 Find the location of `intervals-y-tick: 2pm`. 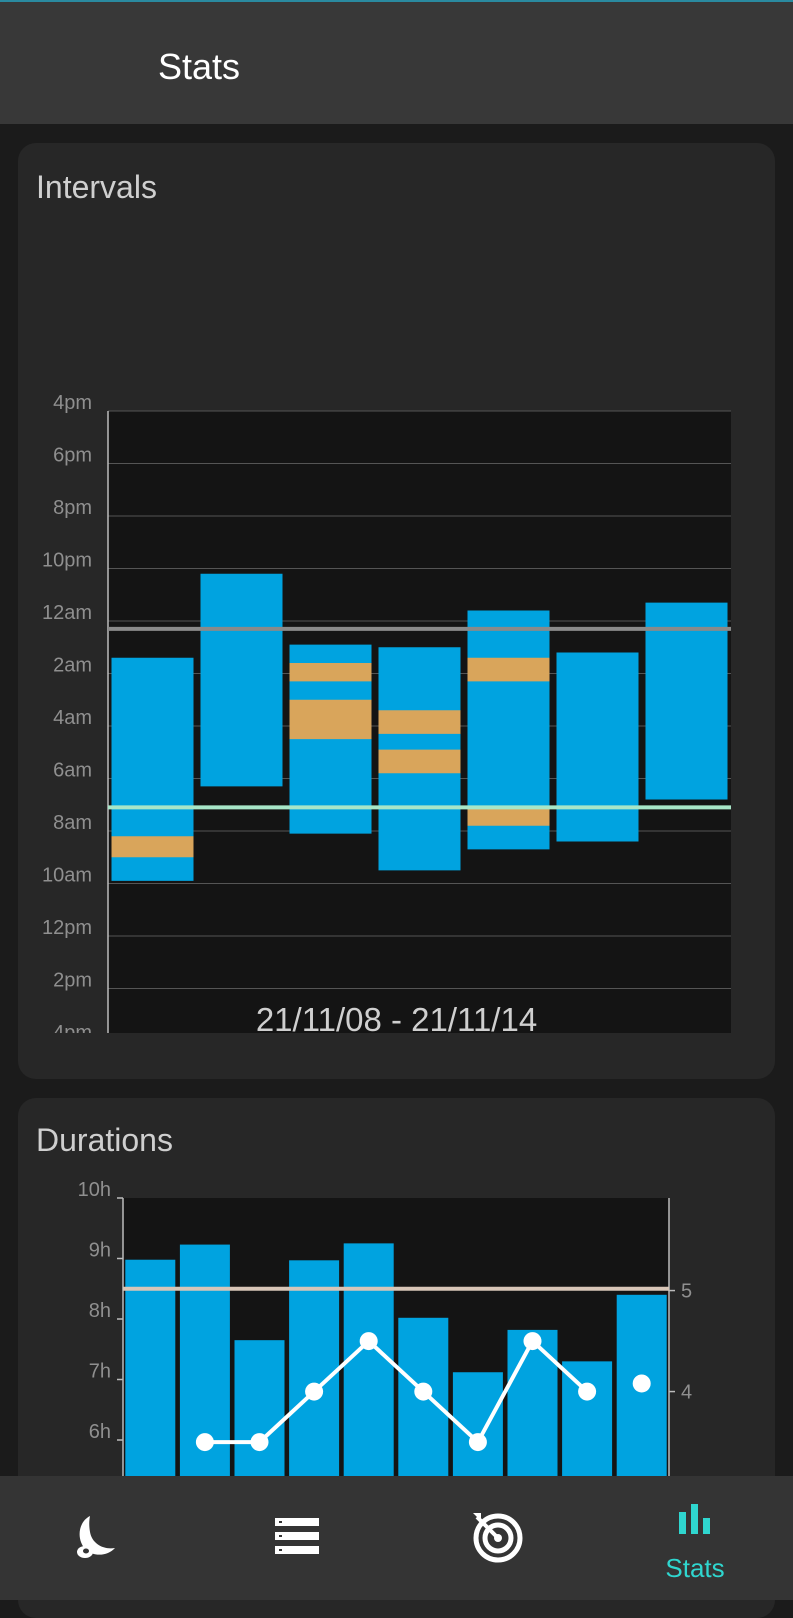

intervals-y-tick: 2pm is located at coordinates (72, 981).